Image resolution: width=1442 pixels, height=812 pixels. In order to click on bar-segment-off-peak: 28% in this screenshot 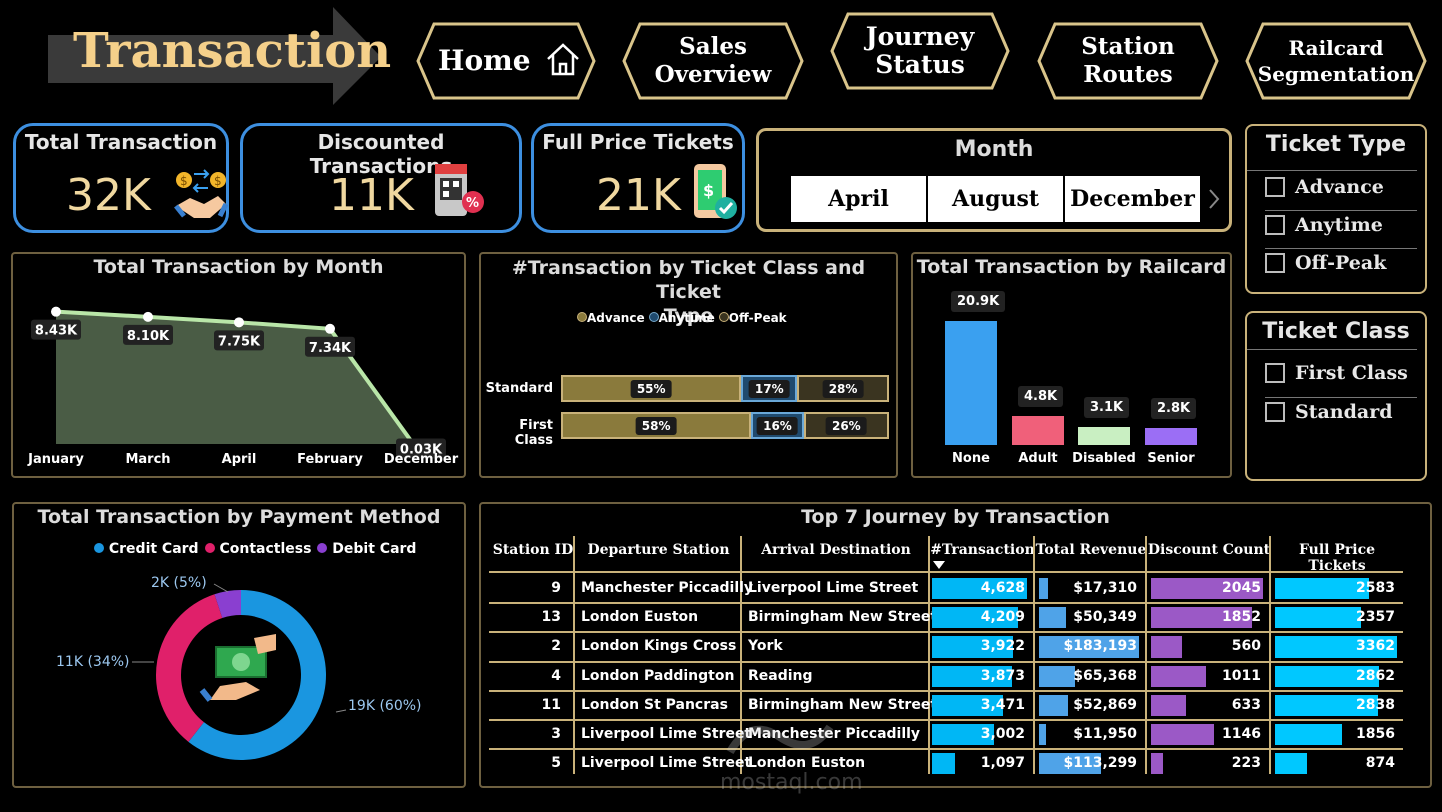, I will do `click(843, 388)`.